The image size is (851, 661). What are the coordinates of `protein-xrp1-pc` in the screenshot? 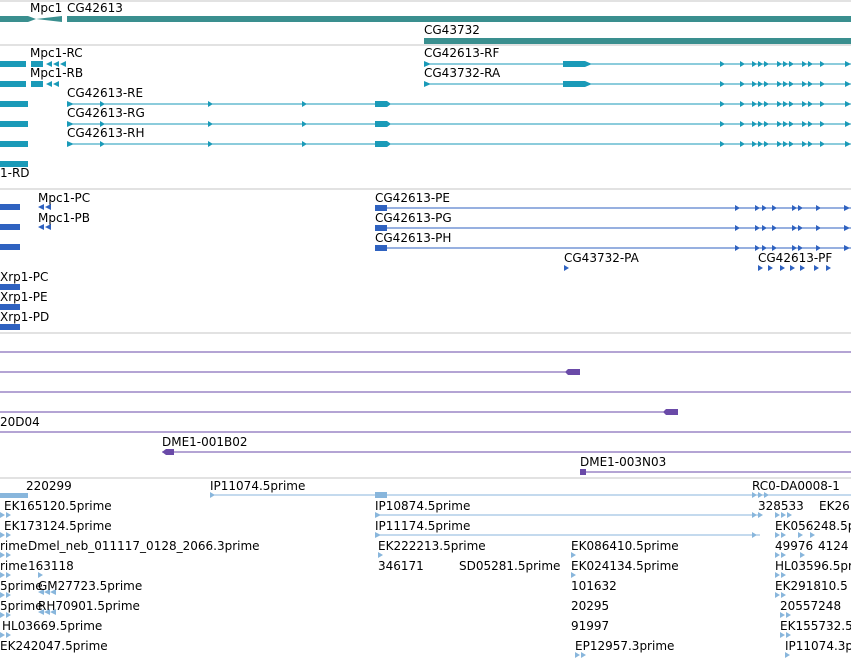 It's located at (10, 287).